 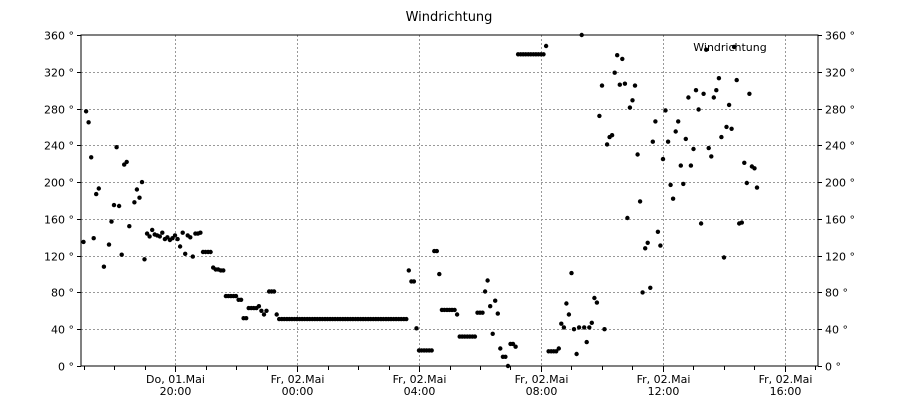 I want to click on x-tick-label-date: Do, 01.Mai, so click(x=175, y=379).